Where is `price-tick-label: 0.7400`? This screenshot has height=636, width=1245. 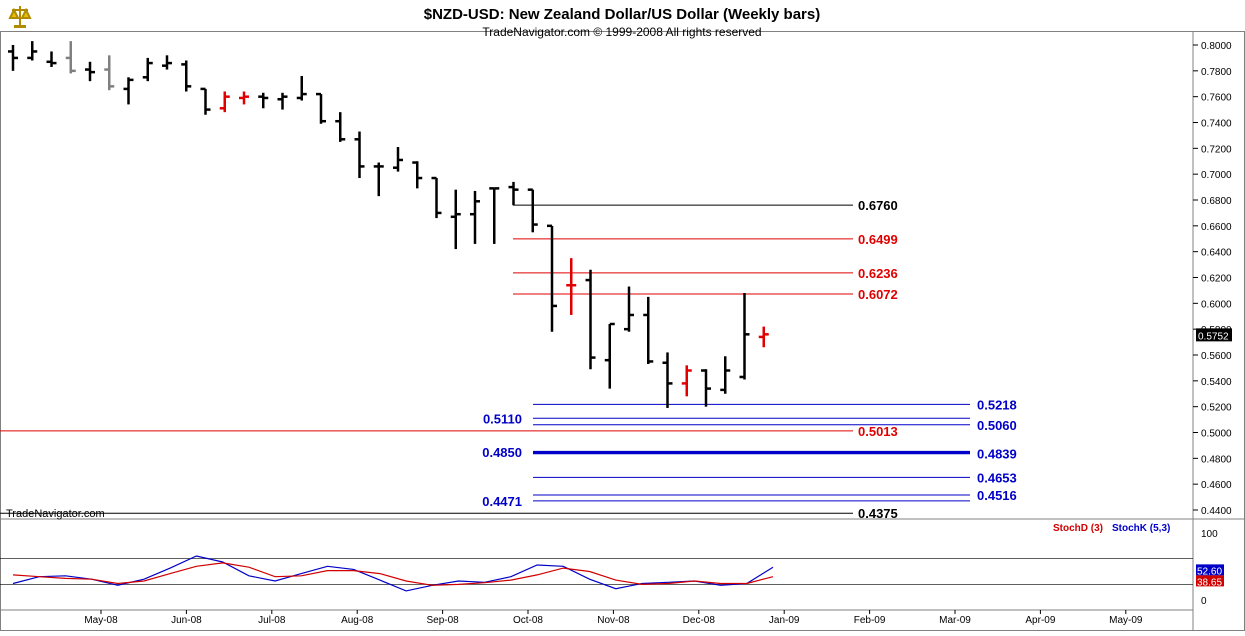
price-tick-label: 0.7400 is located at coordinates (1216, 124).